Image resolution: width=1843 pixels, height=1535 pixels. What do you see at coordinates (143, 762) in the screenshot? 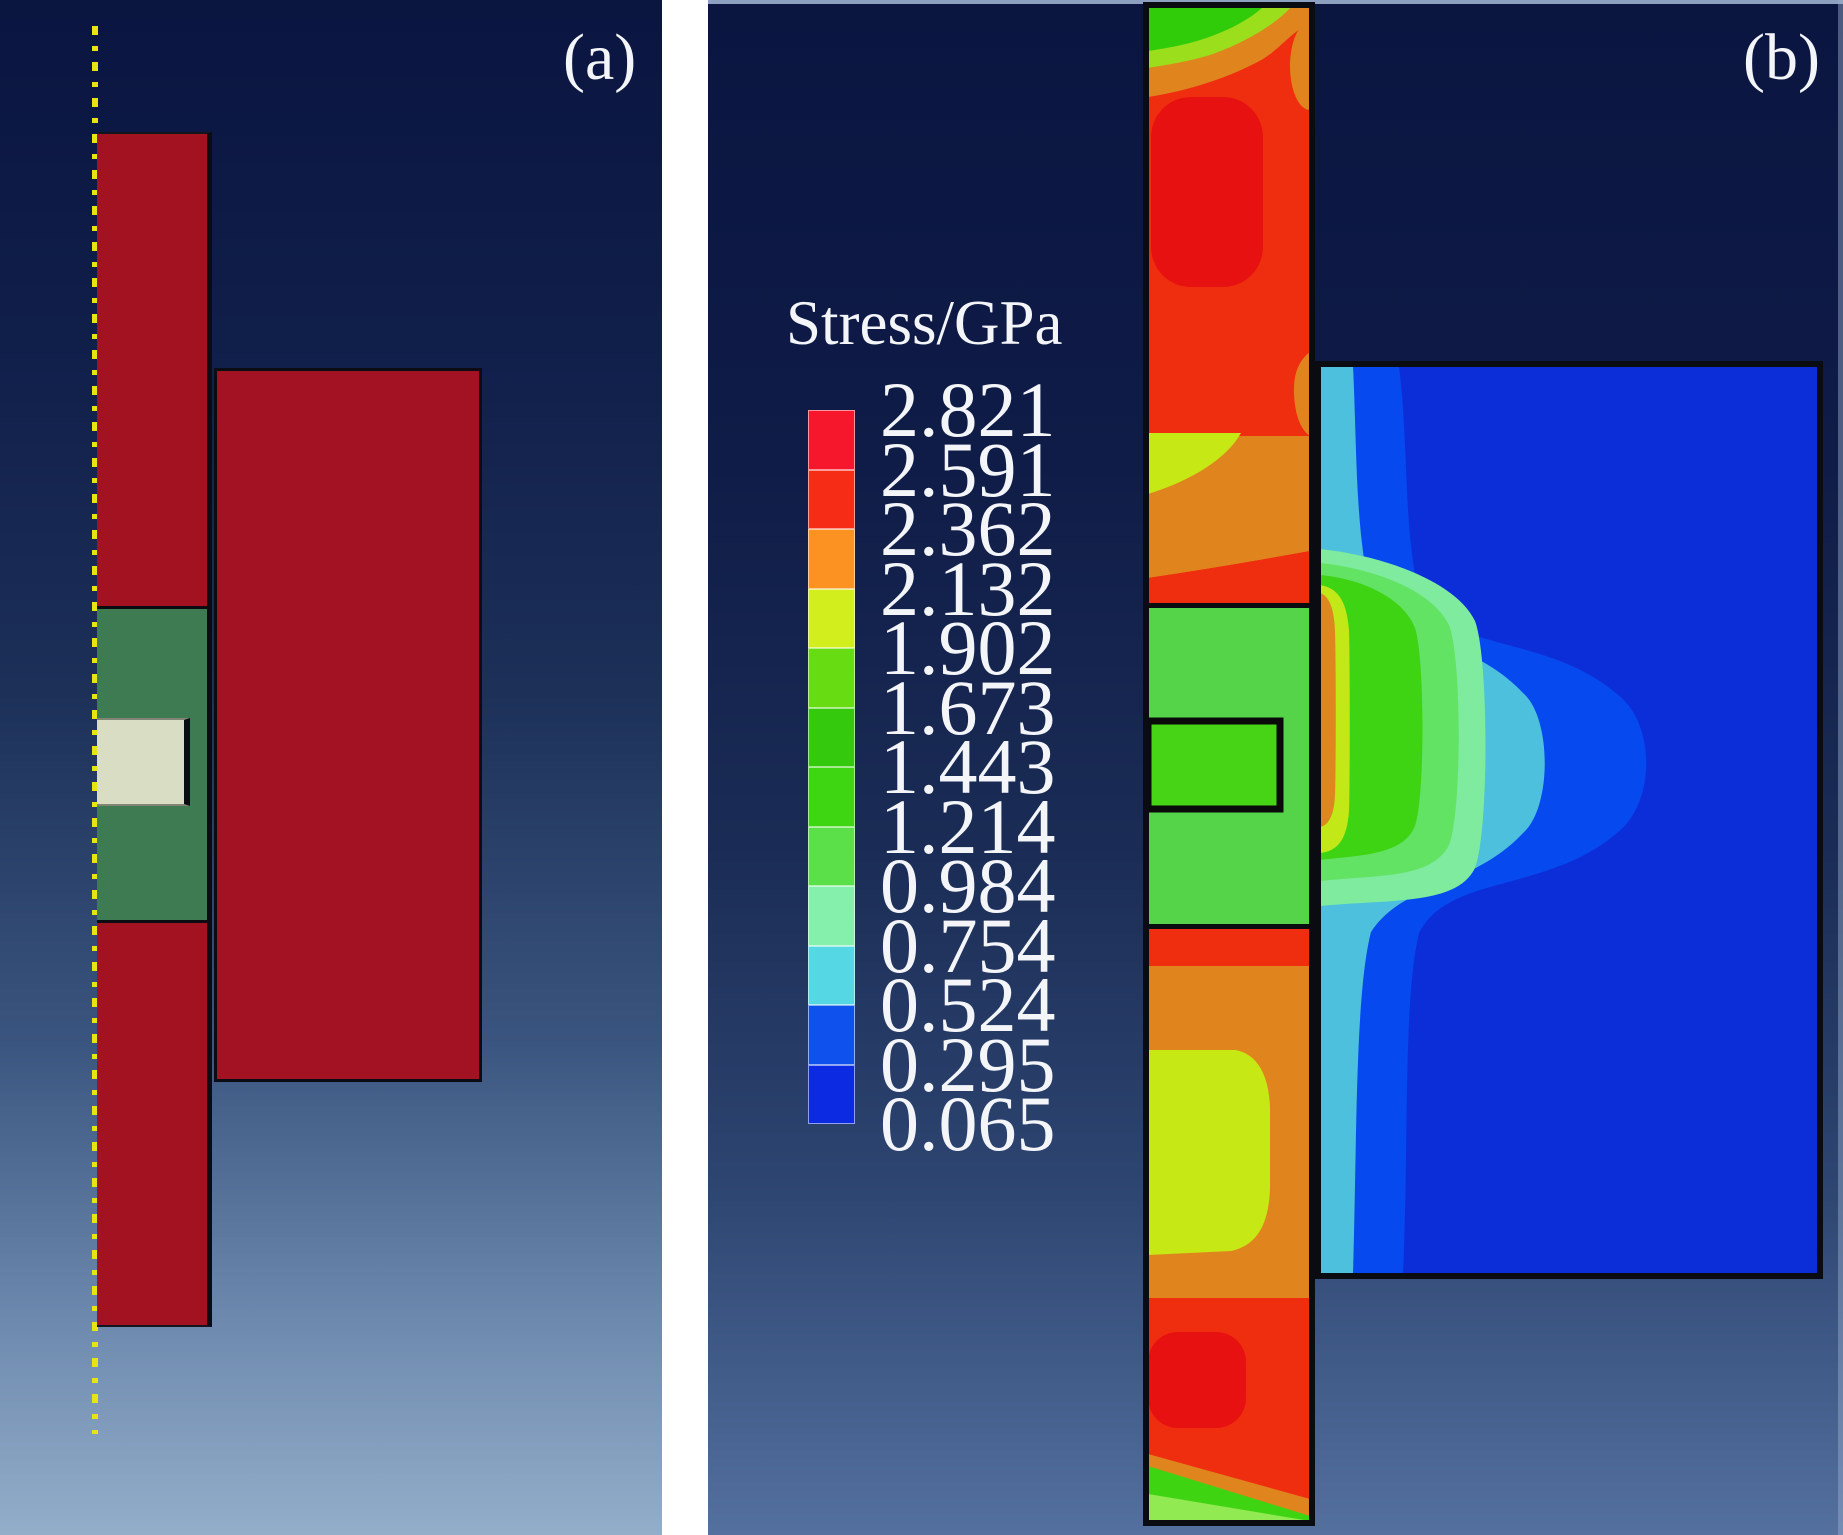
I see `insert-block-cream` at bounding box center [143, 762].